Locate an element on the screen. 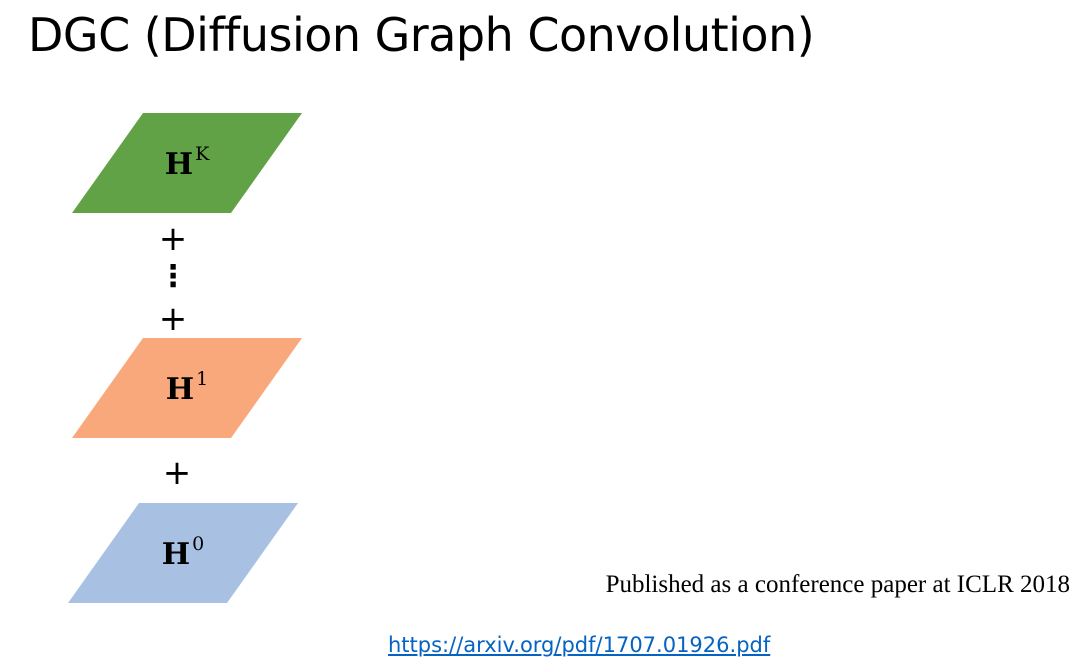  layer-h1-base: H is located at coordinates (180, 389).